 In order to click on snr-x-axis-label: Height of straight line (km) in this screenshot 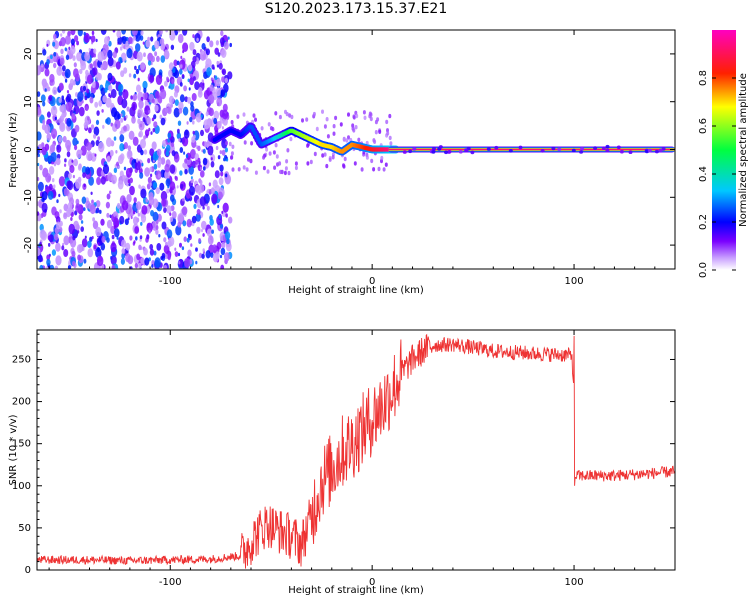, I will do `click(356, 590)`.